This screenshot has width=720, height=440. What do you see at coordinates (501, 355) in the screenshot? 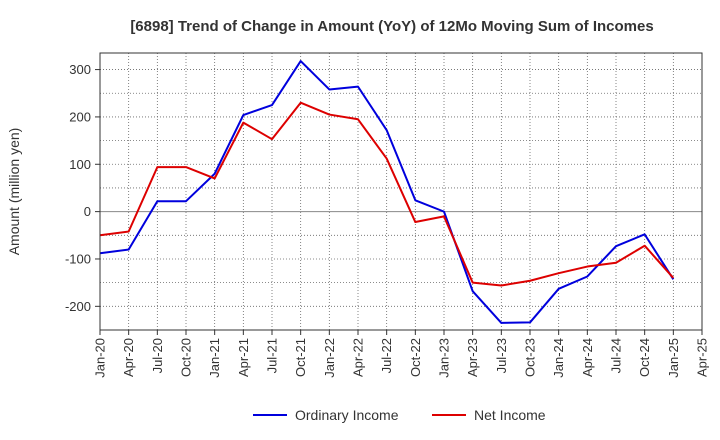
I see `x-tick-label: Jul-23` at bounding box center [501, 355].